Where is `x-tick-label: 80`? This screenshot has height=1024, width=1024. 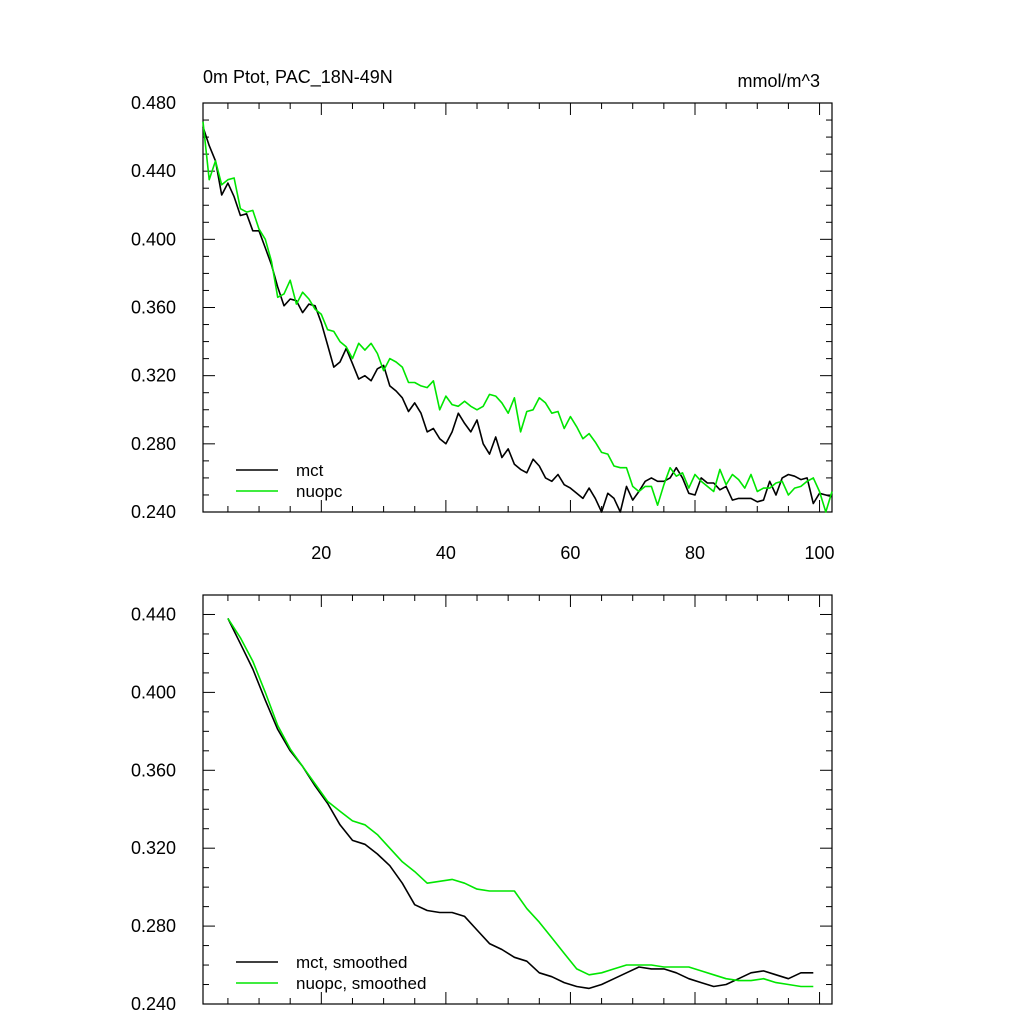
x-tick-label: 80 is located at coordinates (695, 553).